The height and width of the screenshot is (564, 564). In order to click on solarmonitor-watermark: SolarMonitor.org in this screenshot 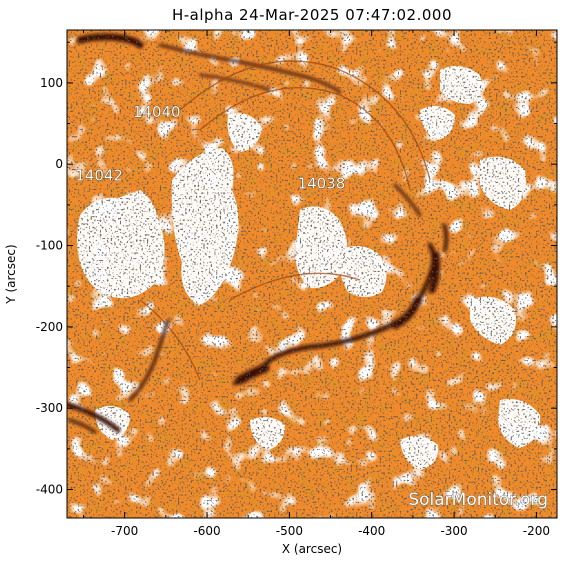, I will do `click(478, 500)`.